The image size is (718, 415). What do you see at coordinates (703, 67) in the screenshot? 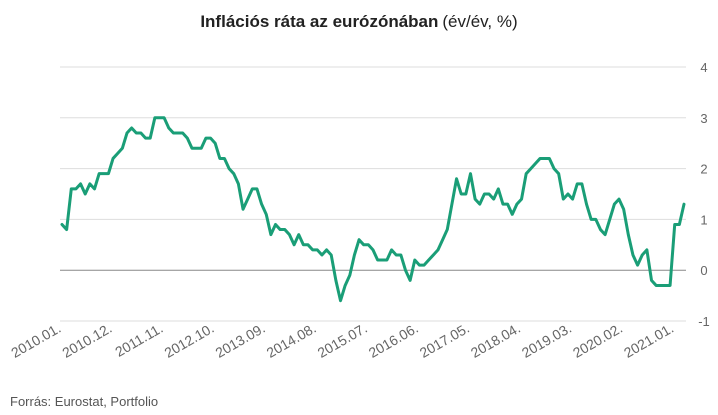
I see `y-tick-label: 4` at bounding box center [703, 67].